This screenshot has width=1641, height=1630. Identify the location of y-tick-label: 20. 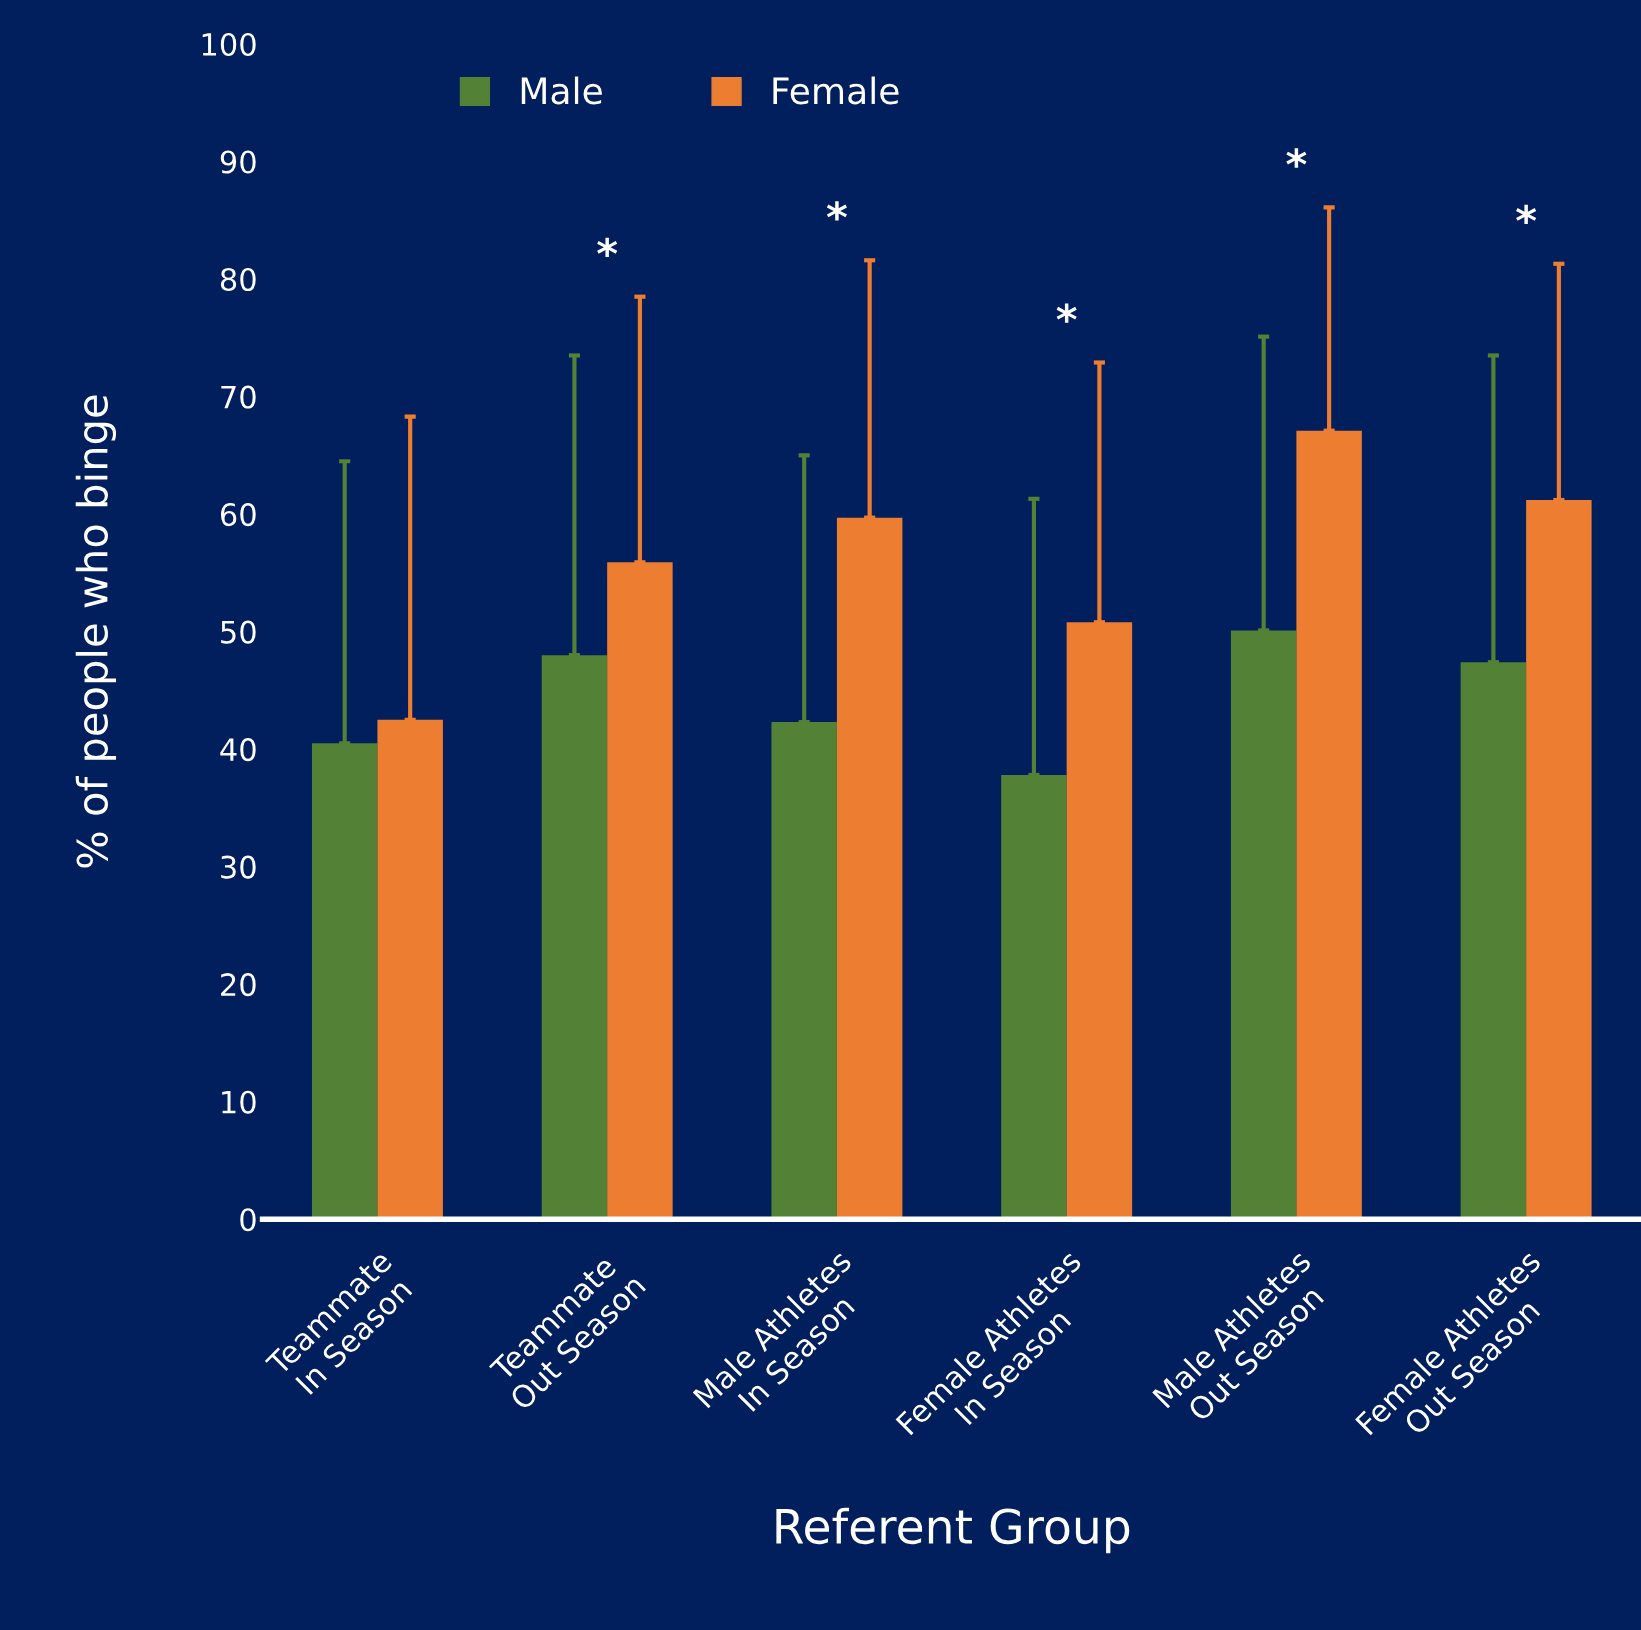
(238, 985).